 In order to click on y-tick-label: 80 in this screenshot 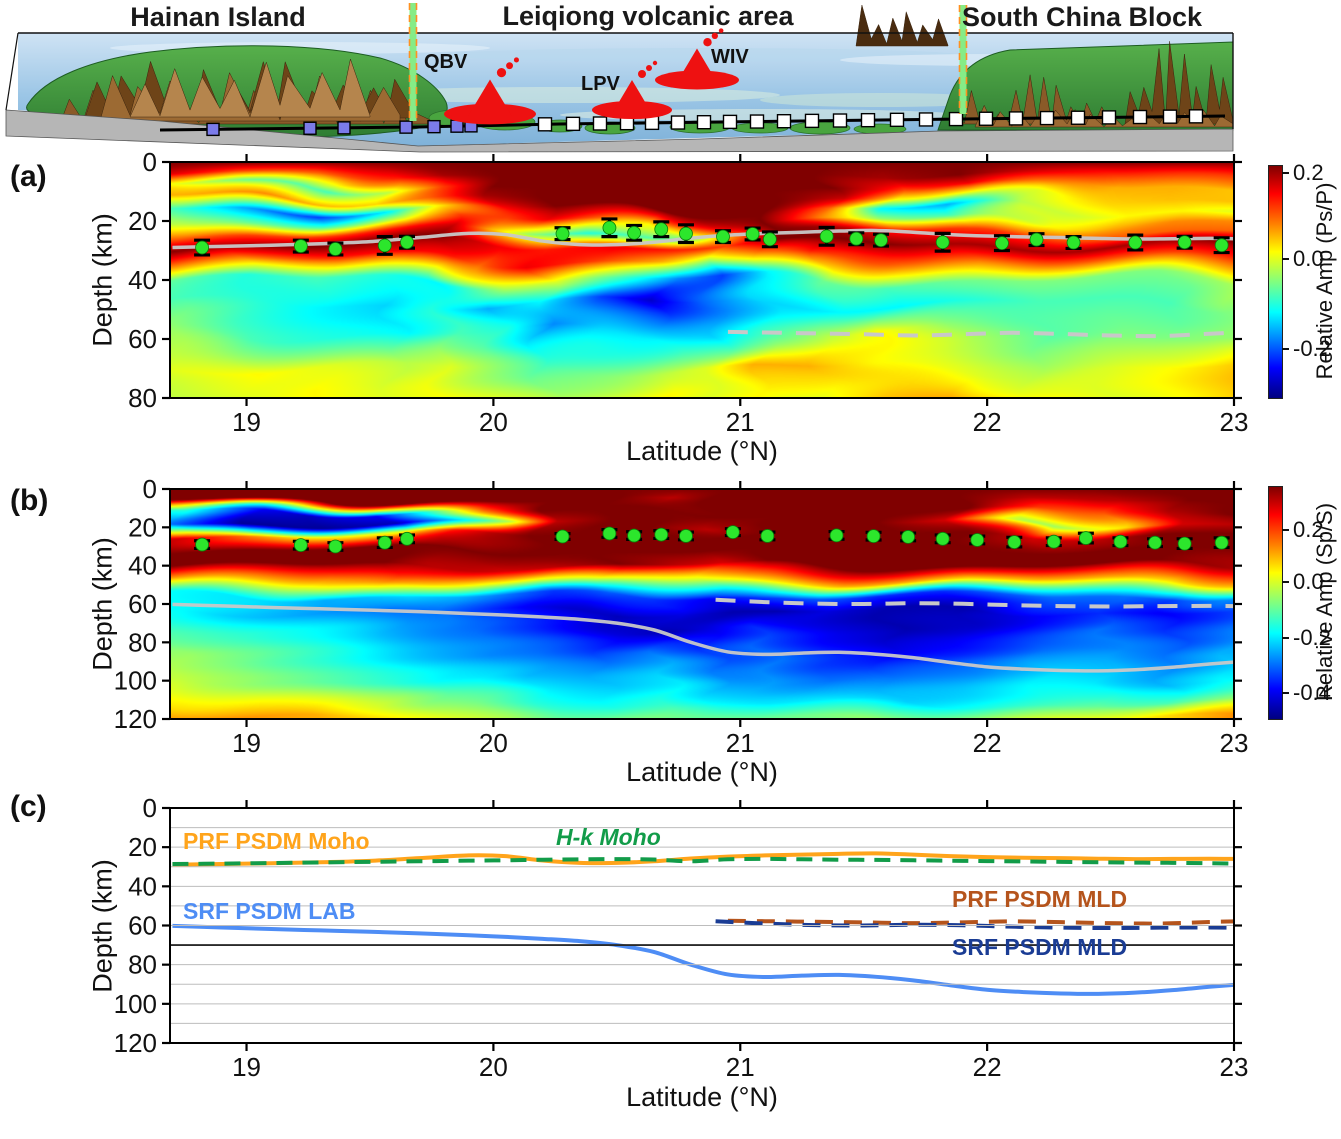, I will do `click(142, 965)`.